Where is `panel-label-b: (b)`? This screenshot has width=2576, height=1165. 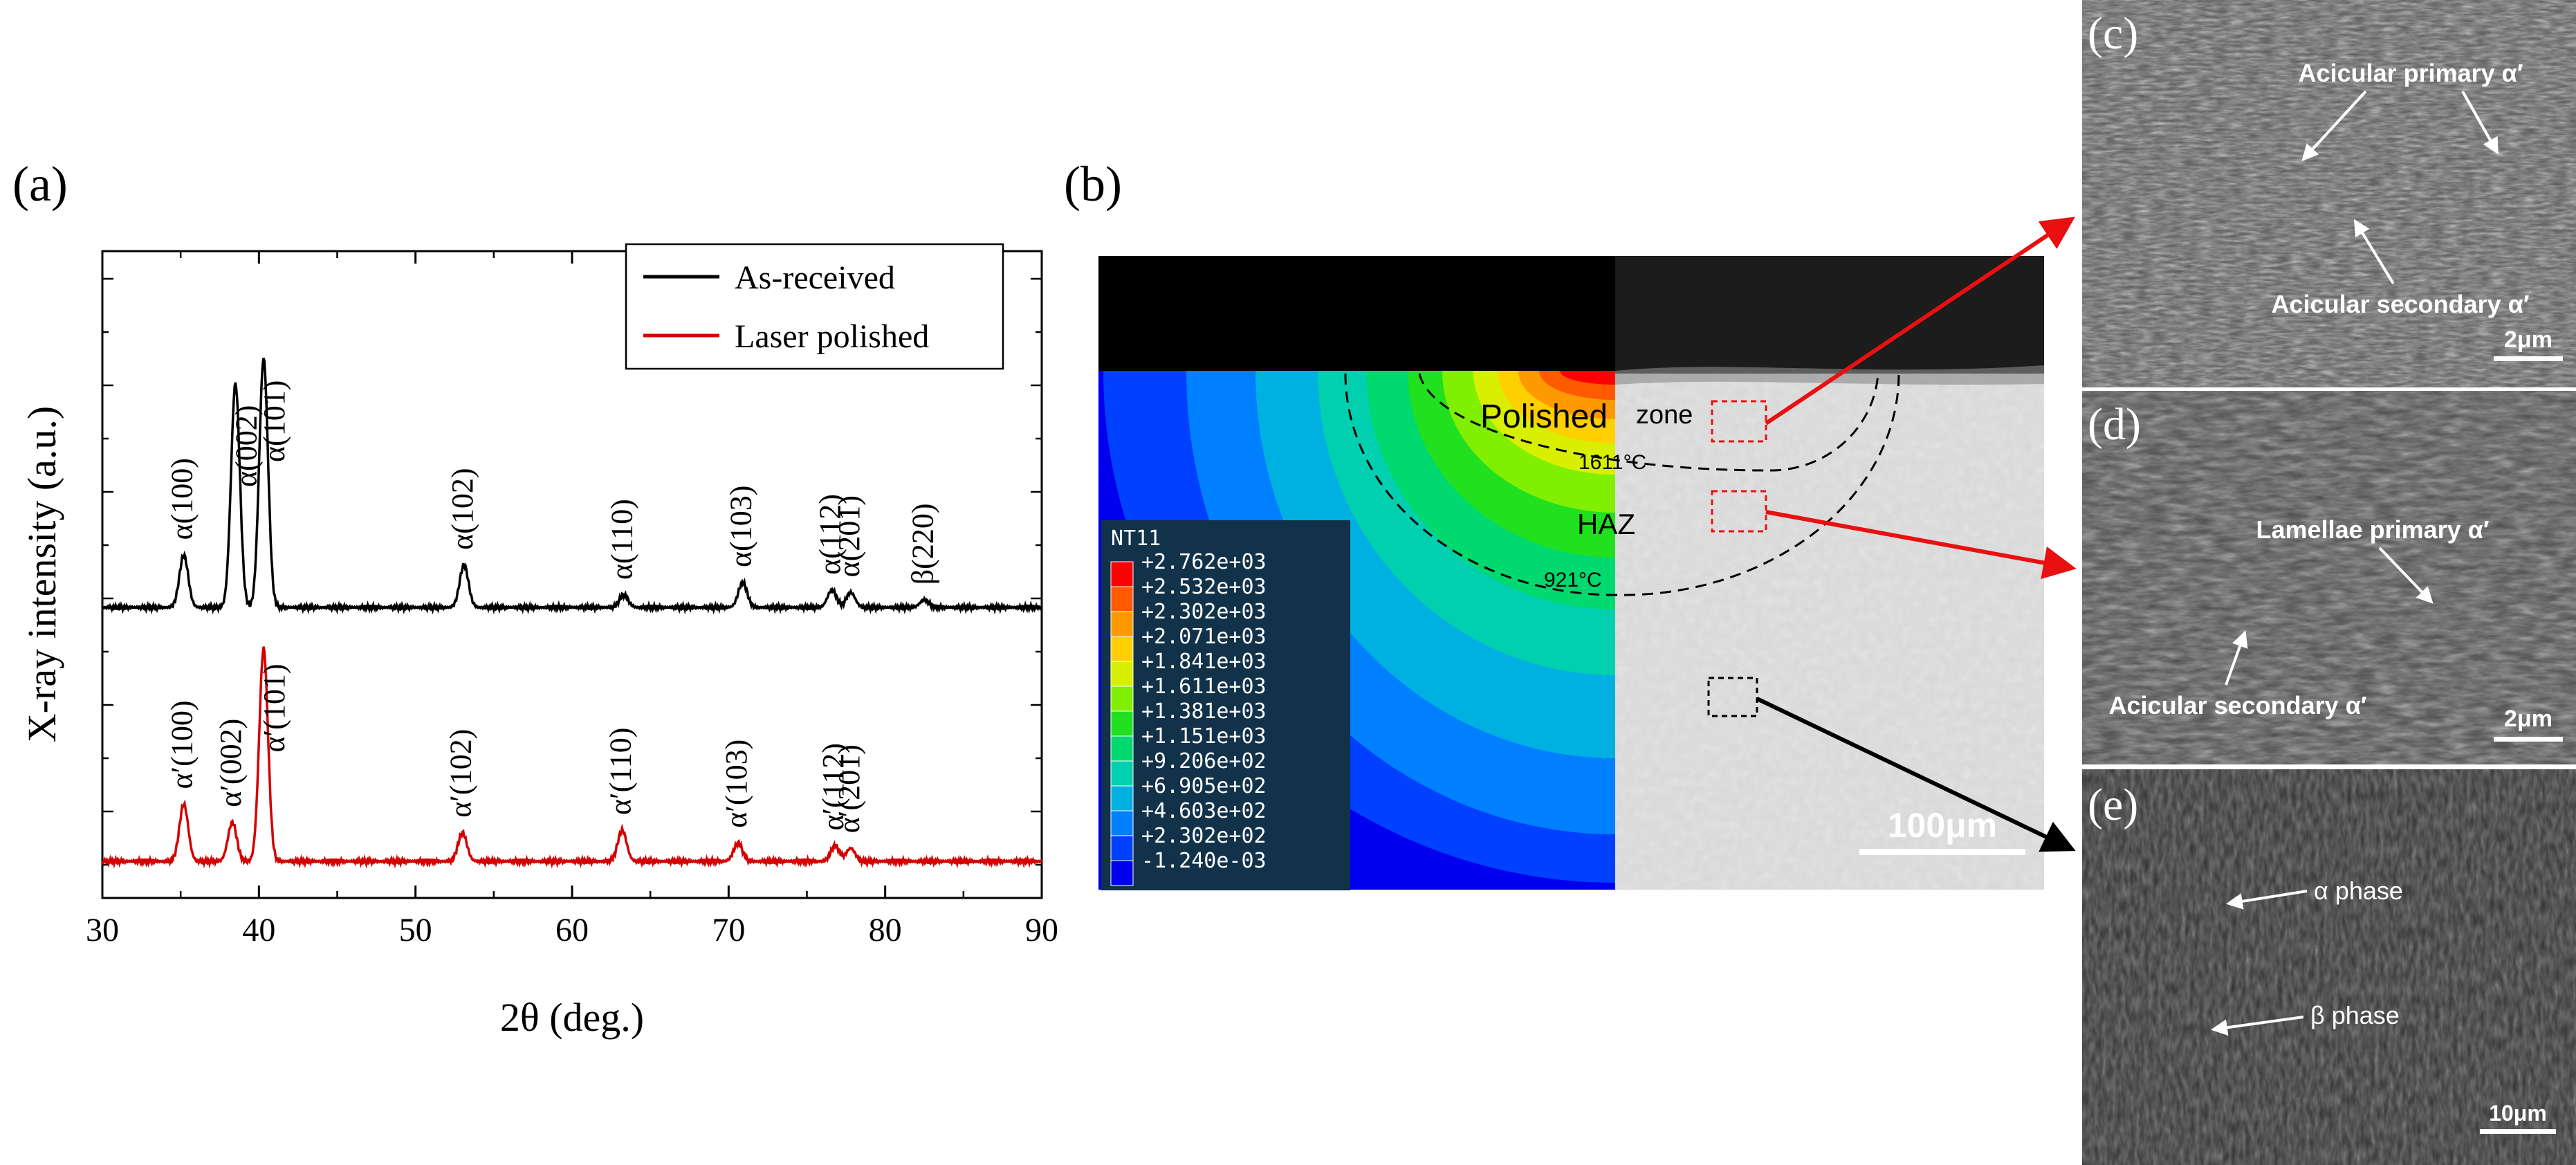
panel-label-b: (b) is located at coordinates (1093, 184).